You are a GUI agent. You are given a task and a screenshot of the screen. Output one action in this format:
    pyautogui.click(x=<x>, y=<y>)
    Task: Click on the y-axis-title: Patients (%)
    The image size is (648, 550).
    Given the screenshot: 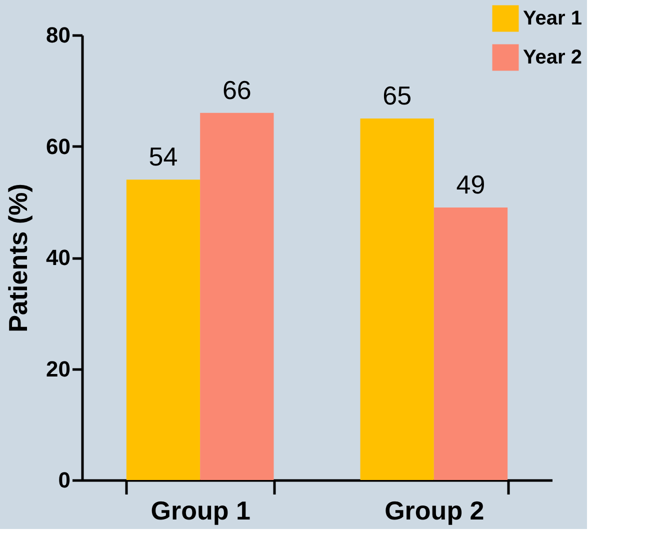 What is the action you would take?
    pyautogui.click(x=18, y=258)
    